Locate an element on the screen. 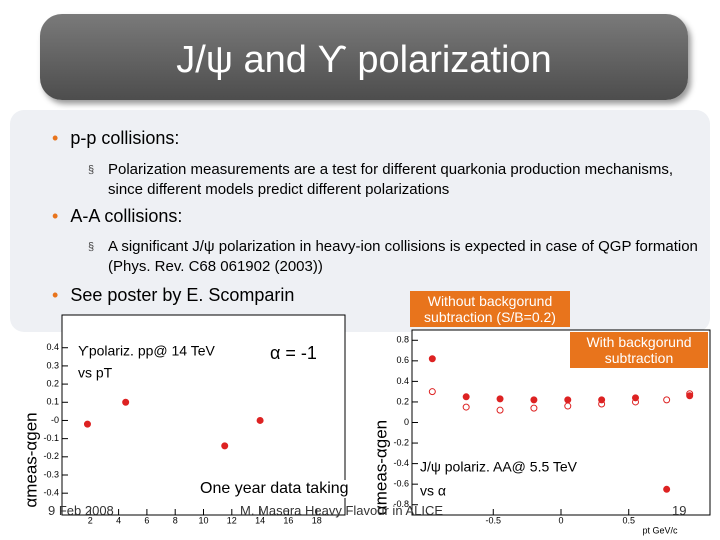 This screenshot has height=540, width=720. y-tick-label: -0.6 is located at coordinates (401, 484).